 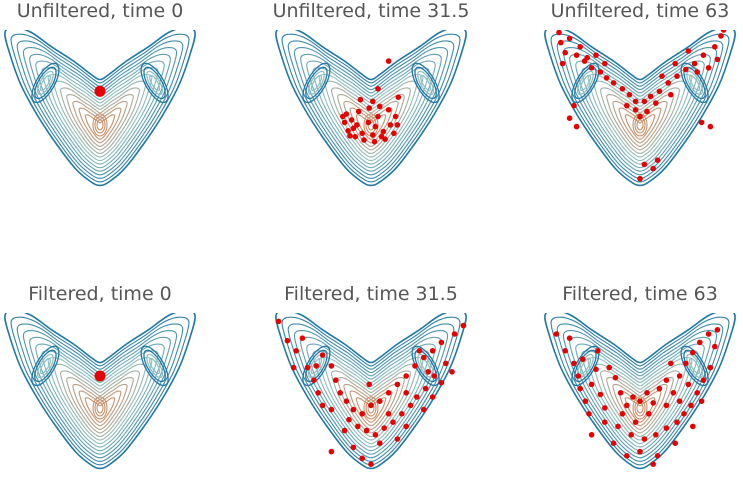 What do you see at coordinates (371, 294) in the screenshot?
I see `panel-title: Filtered, time 31.5` at bounding box center [371, 294].